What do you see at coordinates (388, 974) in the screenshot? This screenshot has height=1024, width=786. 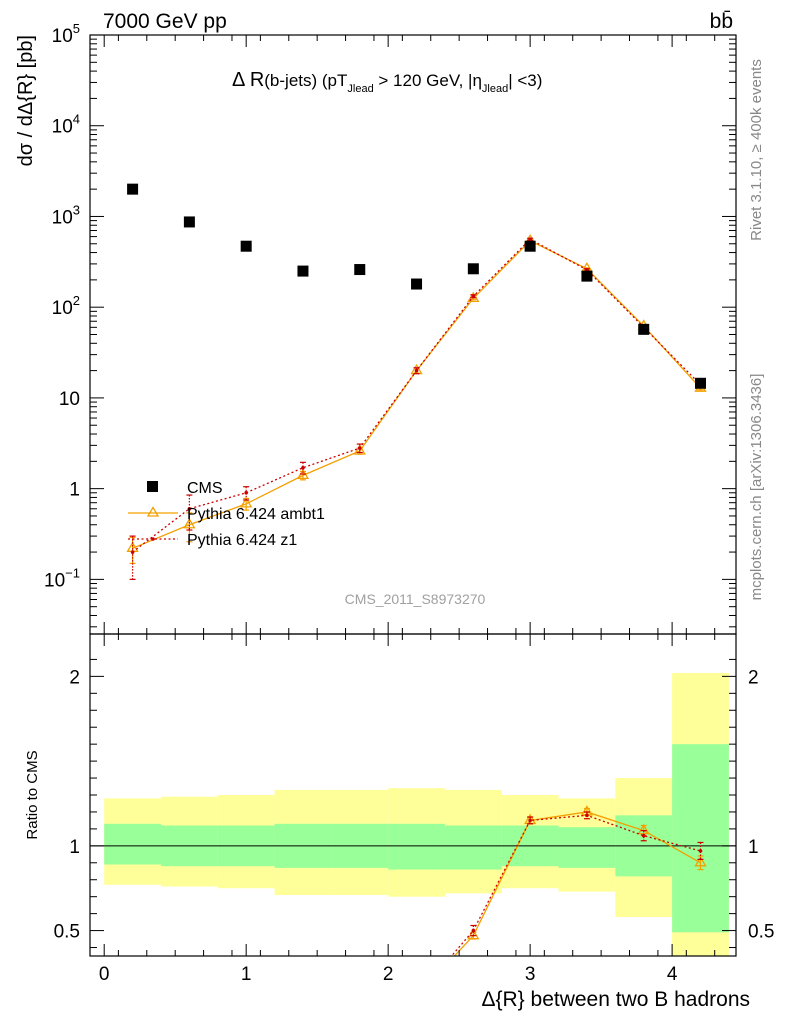 I see `x-tick-label: 2` at bounding box center [388, 974].